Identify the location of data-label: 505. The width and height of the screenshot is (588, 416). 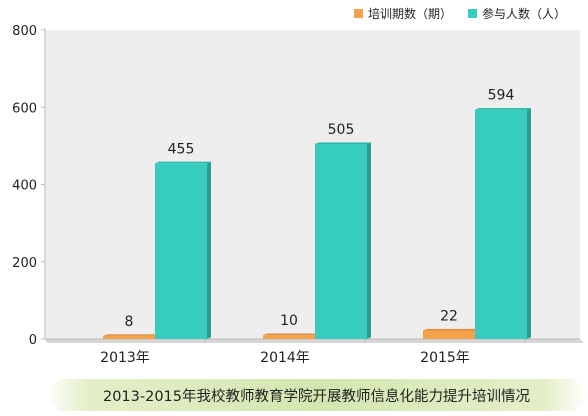
(341, 130).